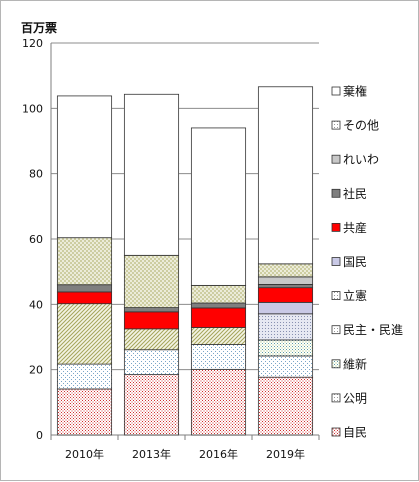 The image size is (419, 482). What do you see at coordinates (36, 370) in the screenshot?
I see `y-tick-label: 20` at bounding box center [36, 370].